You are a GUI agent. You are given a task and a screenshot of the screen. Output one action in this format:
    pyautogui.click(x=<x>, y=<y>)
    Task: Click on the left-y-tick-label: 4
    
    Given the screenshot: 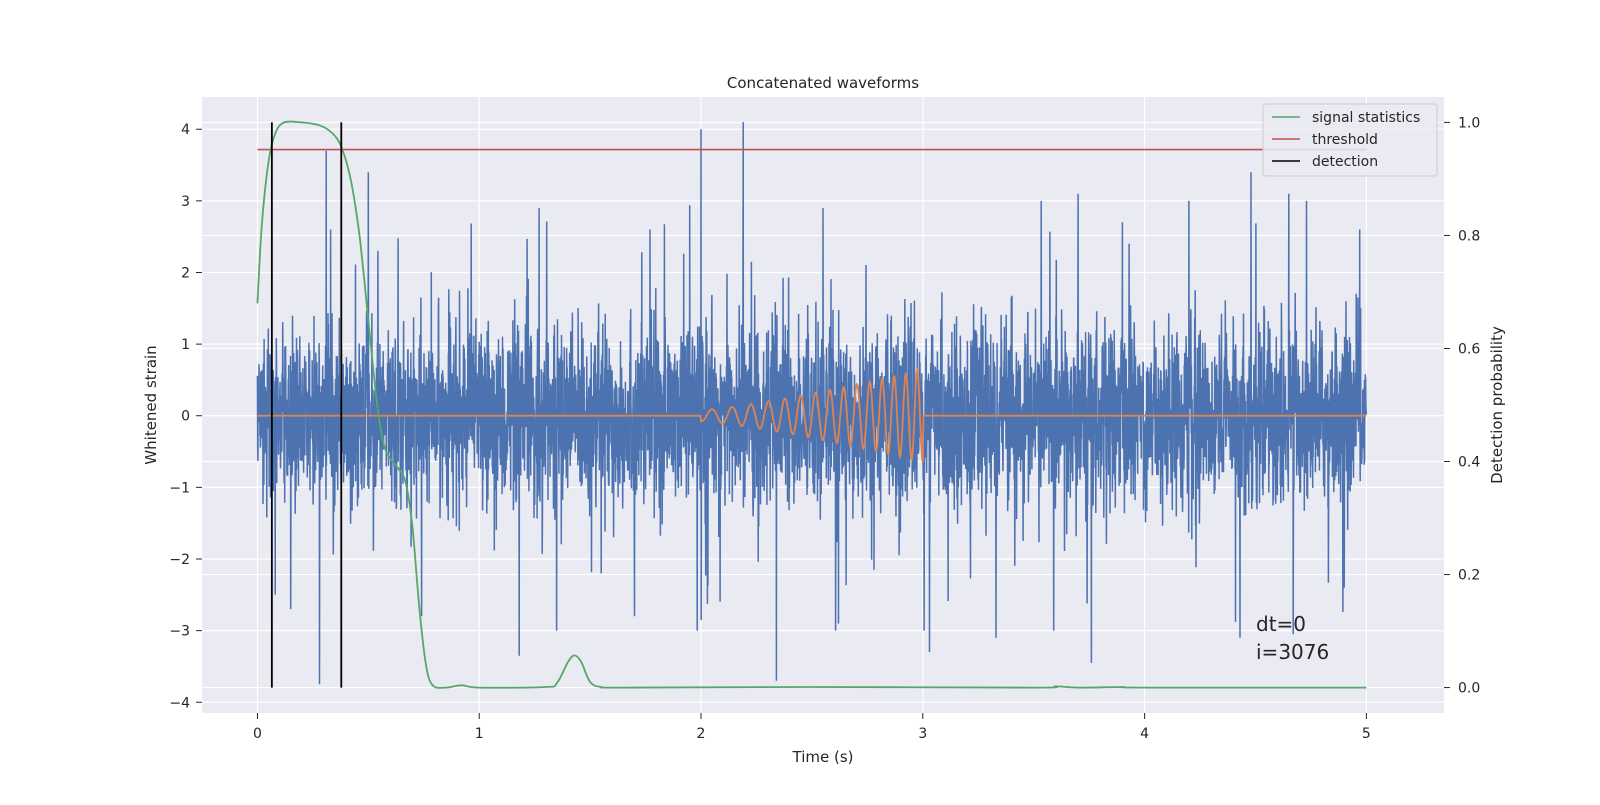 What is the action you would take?
    pyautogui.click(x=185, y=130)
    